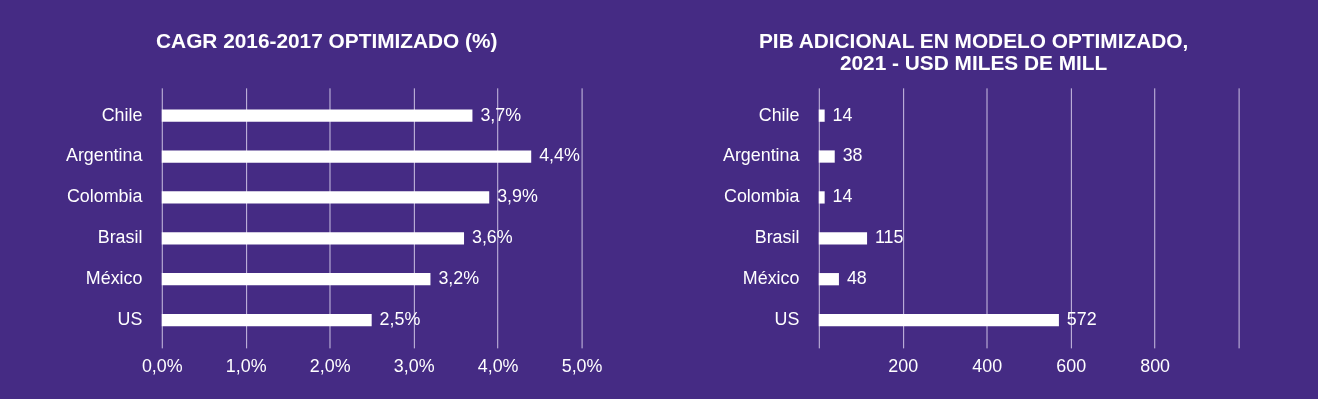 Image resolution: width=1318 pixels, height=403 pixels. I want to click on x-tick-label: 600, so click(1071, 366).